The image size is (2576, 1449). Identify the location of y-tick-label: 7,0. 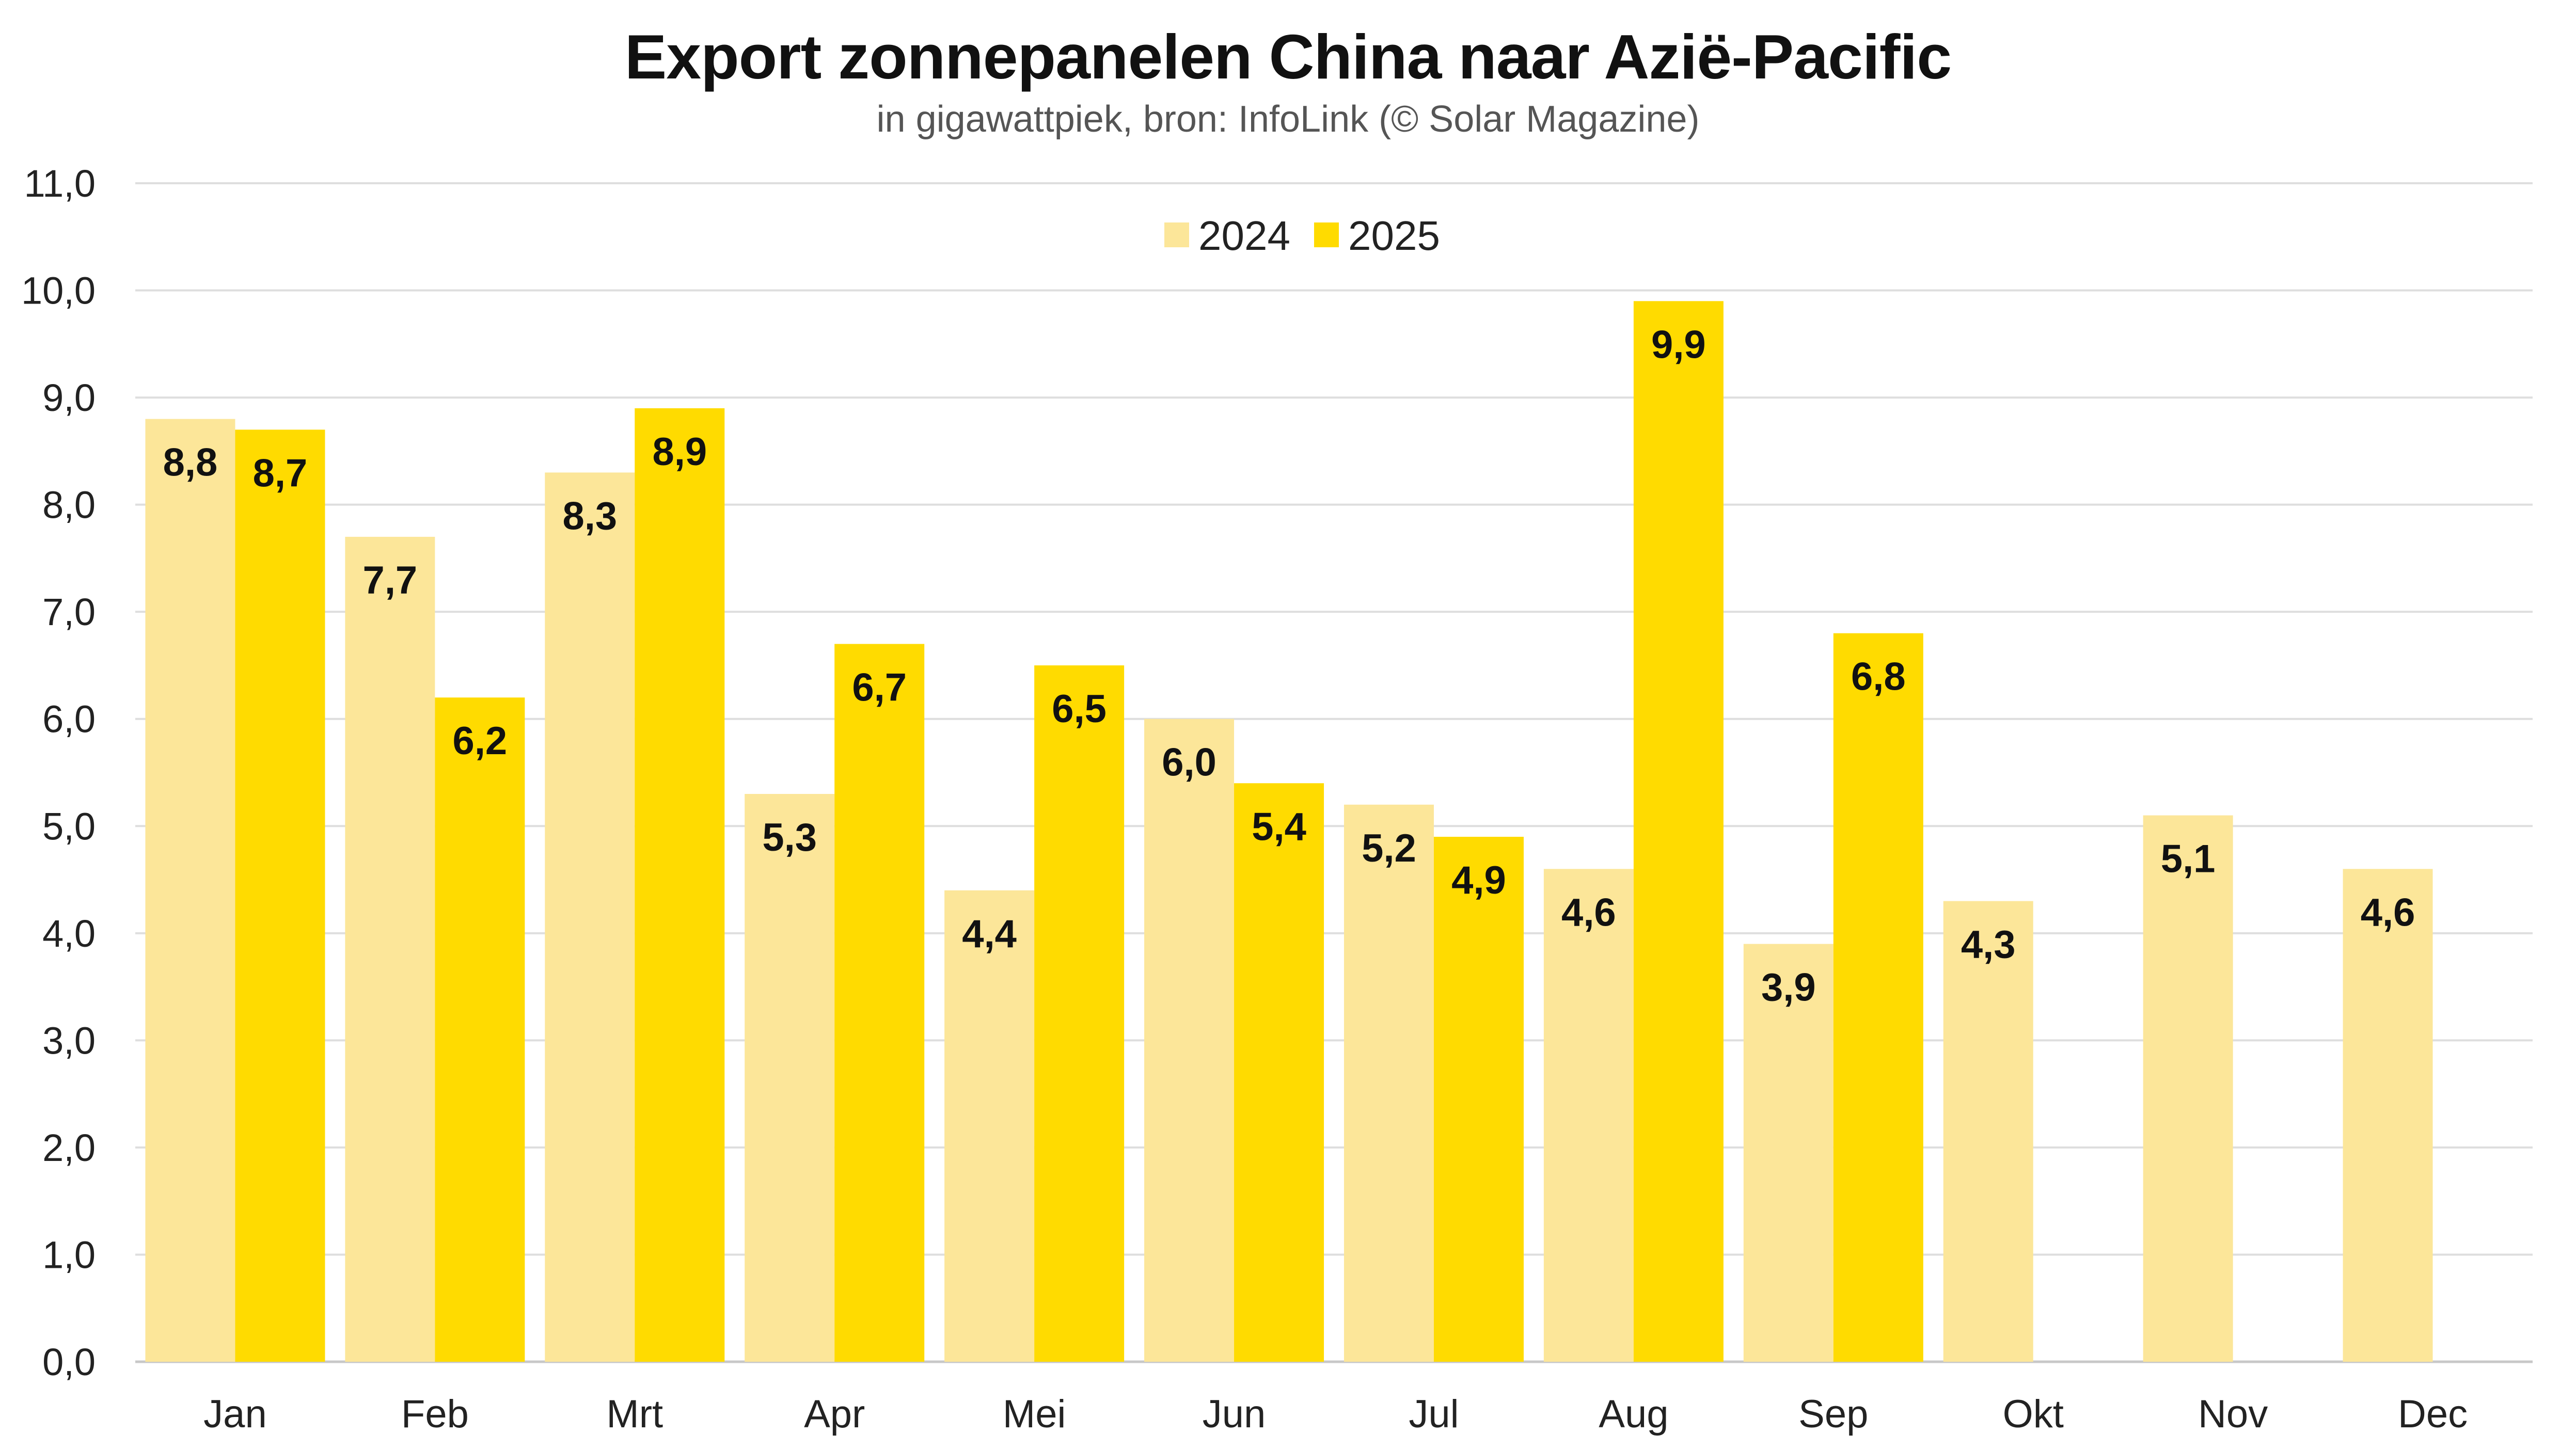
(69, 612).